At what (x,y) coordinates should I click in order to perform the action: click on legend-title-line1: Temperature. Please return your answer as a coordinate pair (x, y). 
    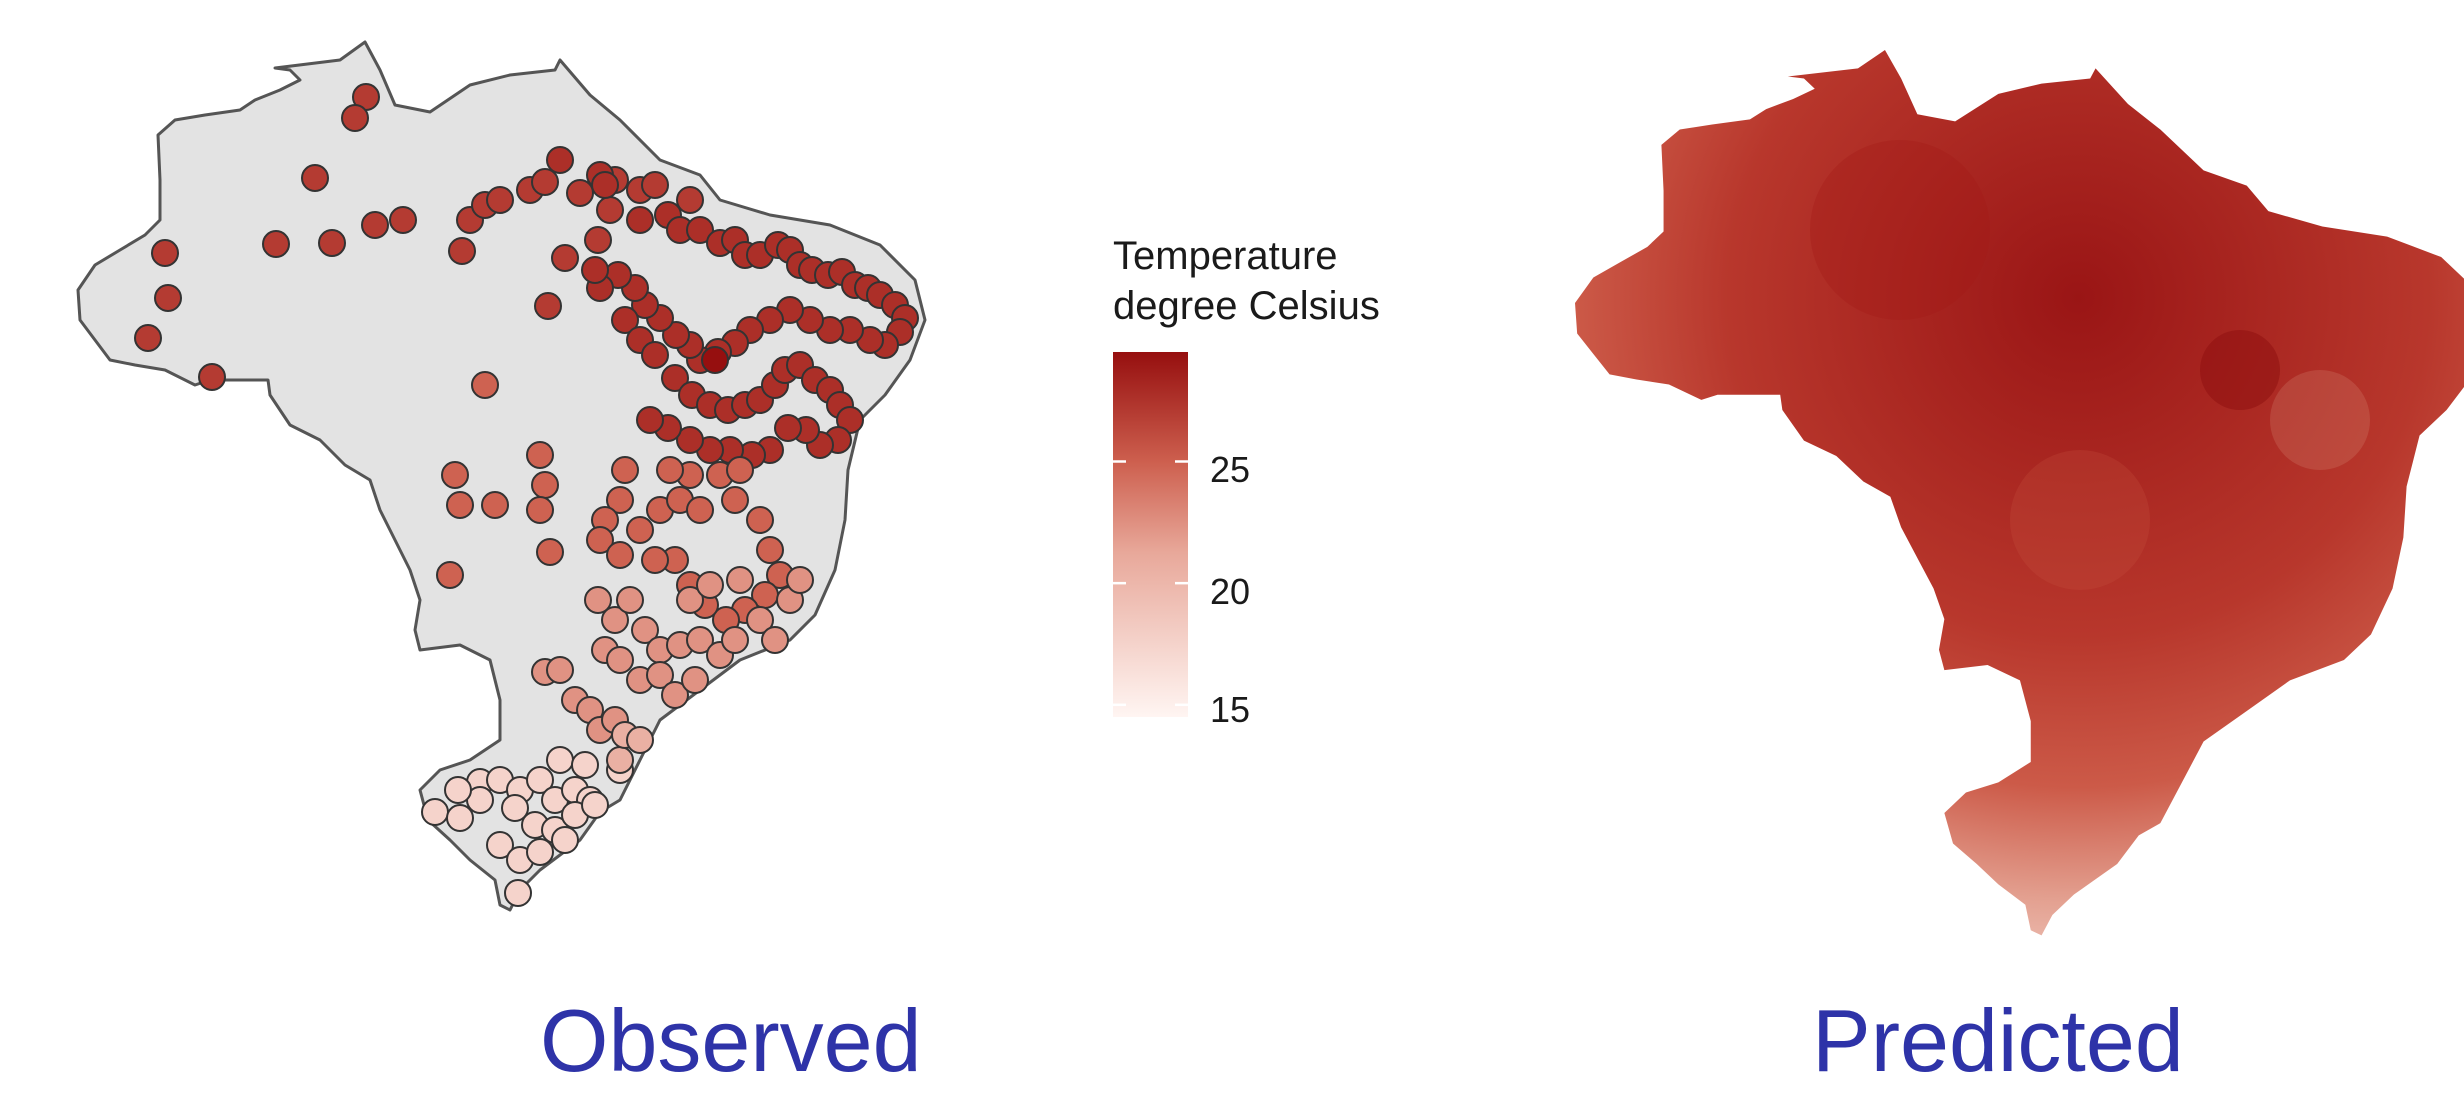
    Looking at the image, I should click on (1225, 256).